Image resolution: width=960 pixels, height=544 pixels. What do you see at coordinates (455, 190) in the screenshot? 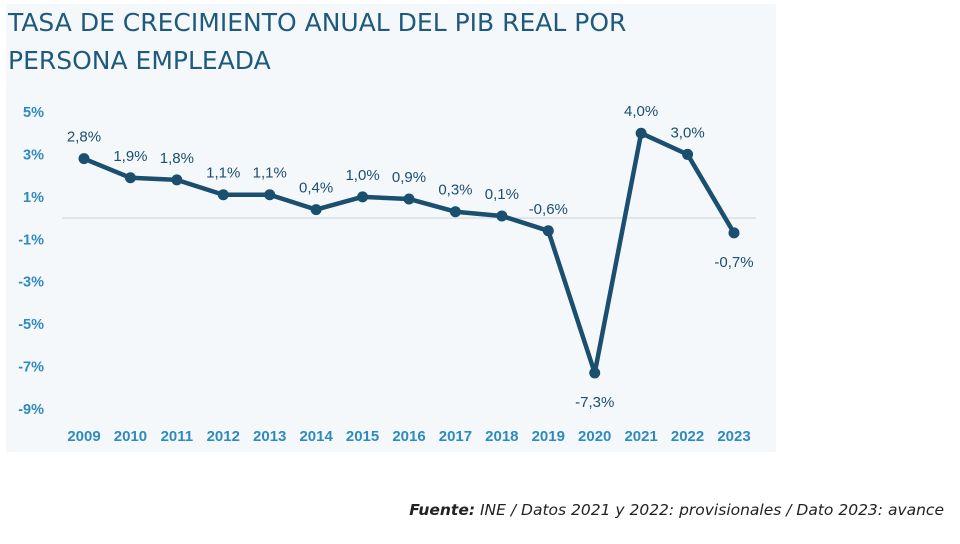
I see `data-label: 0,3%` at bounding box center [455, 190].